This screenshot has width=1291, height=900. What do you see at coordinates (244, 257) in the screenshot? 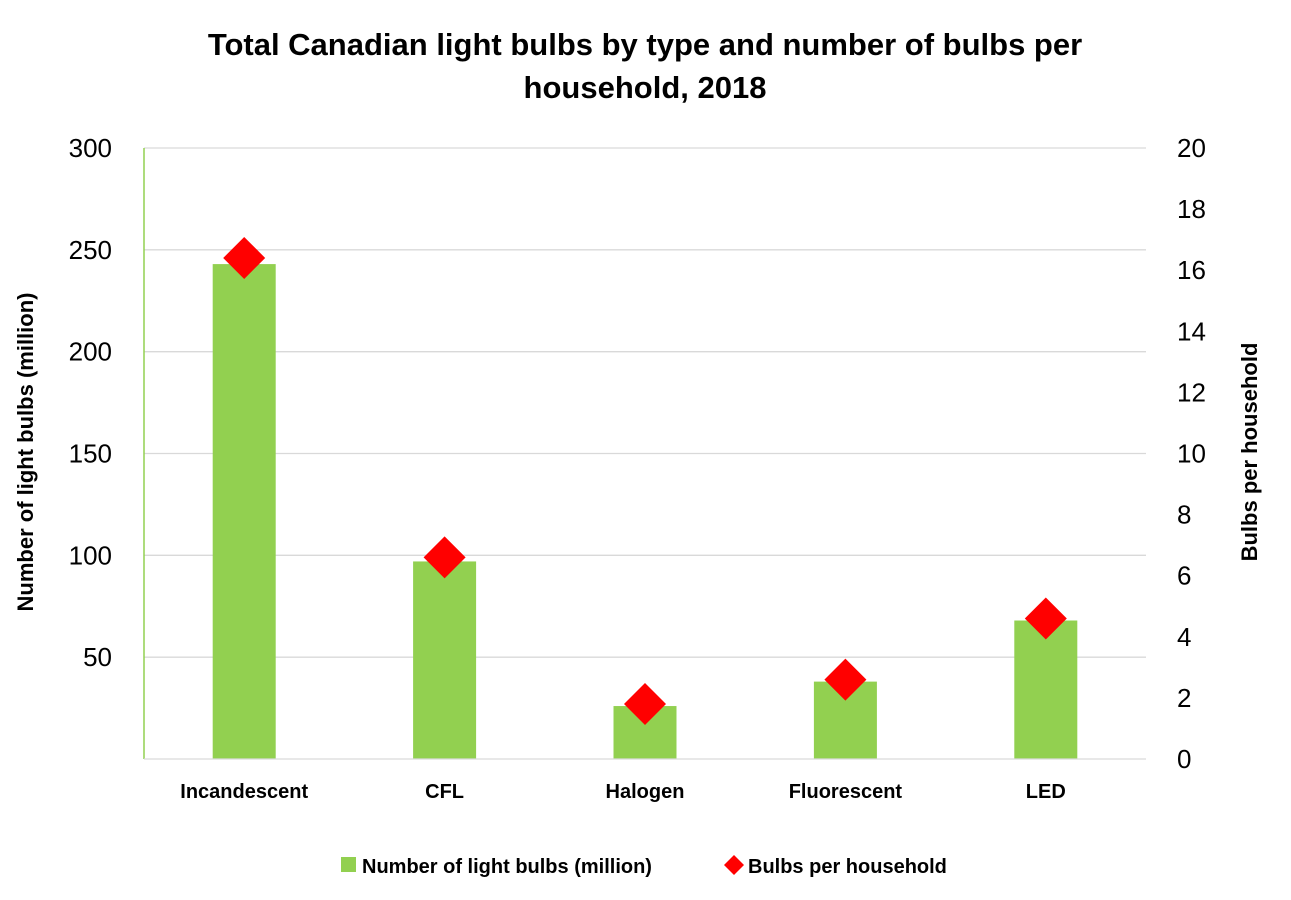
I see `marker-incandescent` at bounding box center [244, 257].